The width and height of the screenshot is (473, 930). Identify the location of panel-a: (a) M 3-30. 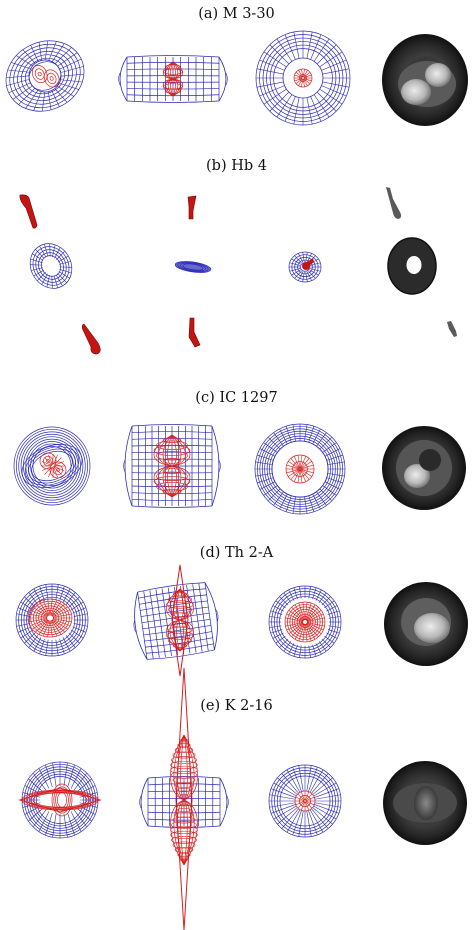
(236, 66).